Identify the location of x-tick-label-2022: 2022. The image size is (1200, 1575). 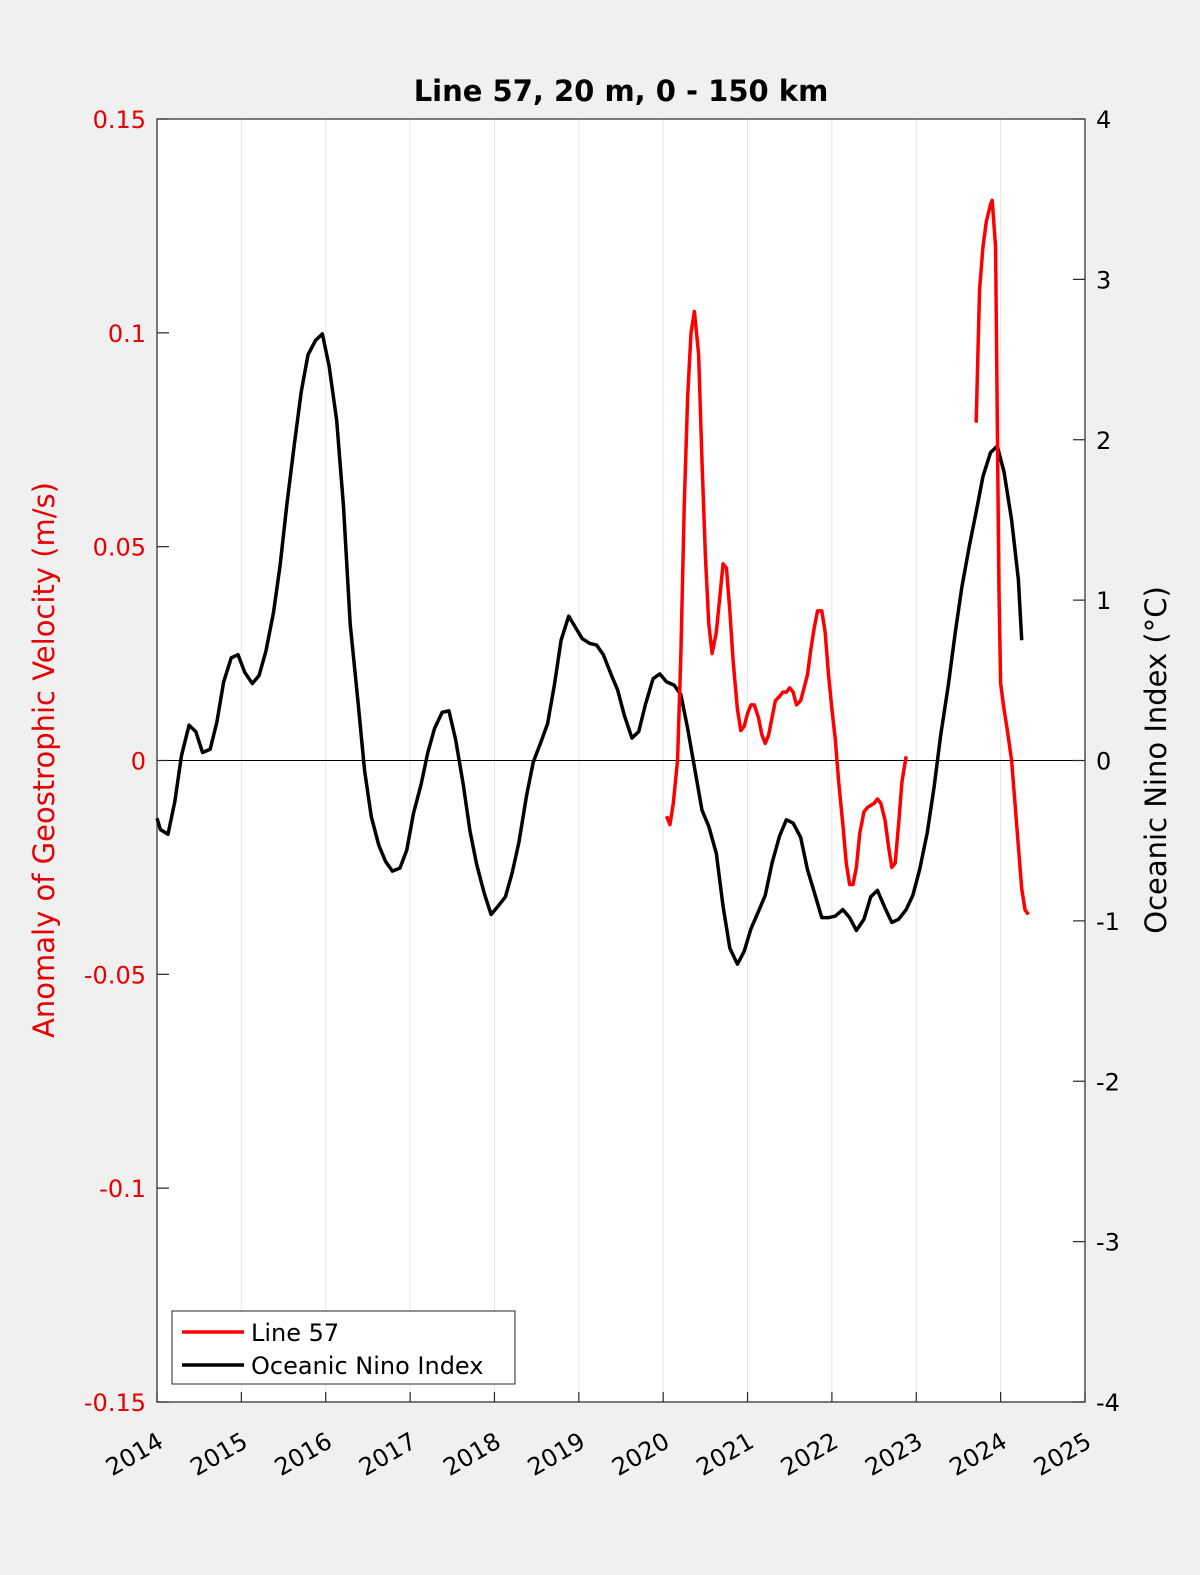
(809, 1454).